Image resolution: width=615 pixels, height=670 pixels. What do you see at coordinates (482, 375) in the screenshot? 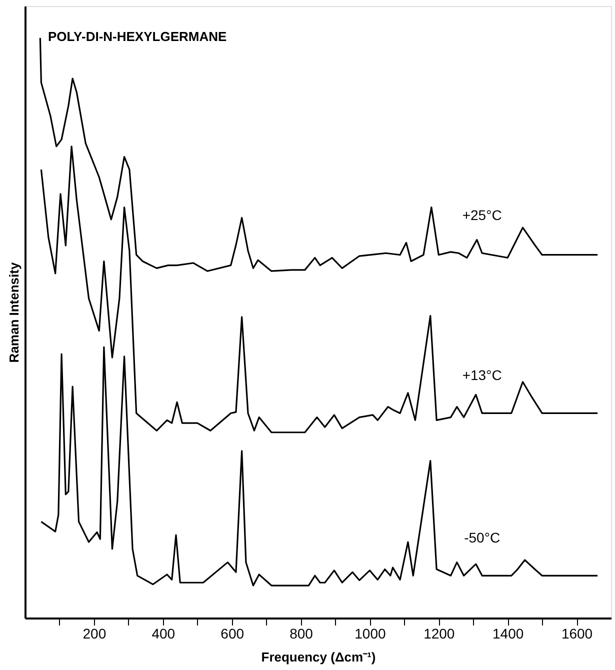
I see `series-label: +13°C` at bounding box center [482, 375].